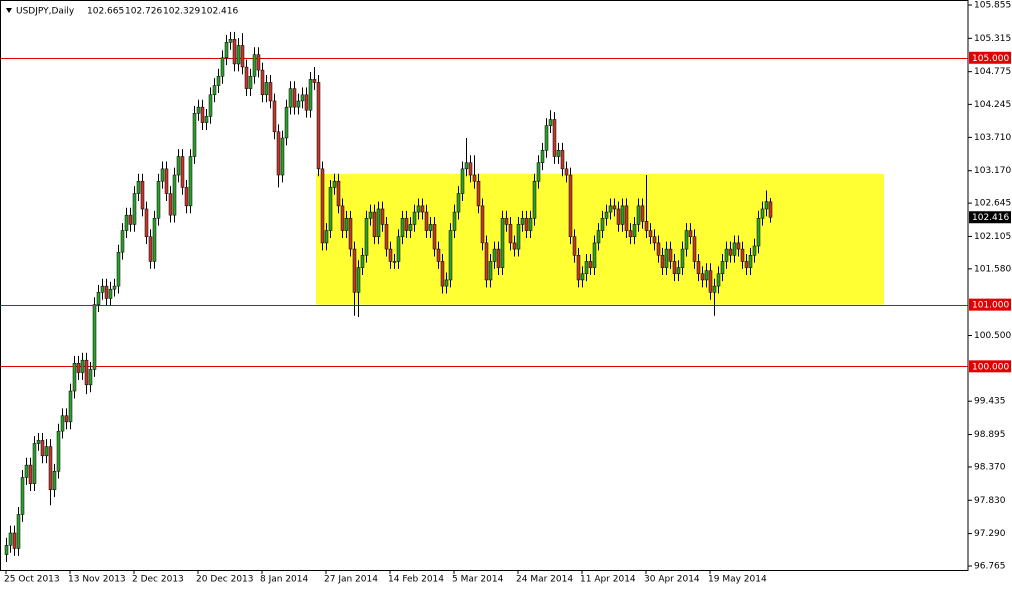 This screenshot has width=1012, height=590. Describe the element at coordinates (143, 12) in the screenshot. I see `header-ohlc: 102.726` at that location.